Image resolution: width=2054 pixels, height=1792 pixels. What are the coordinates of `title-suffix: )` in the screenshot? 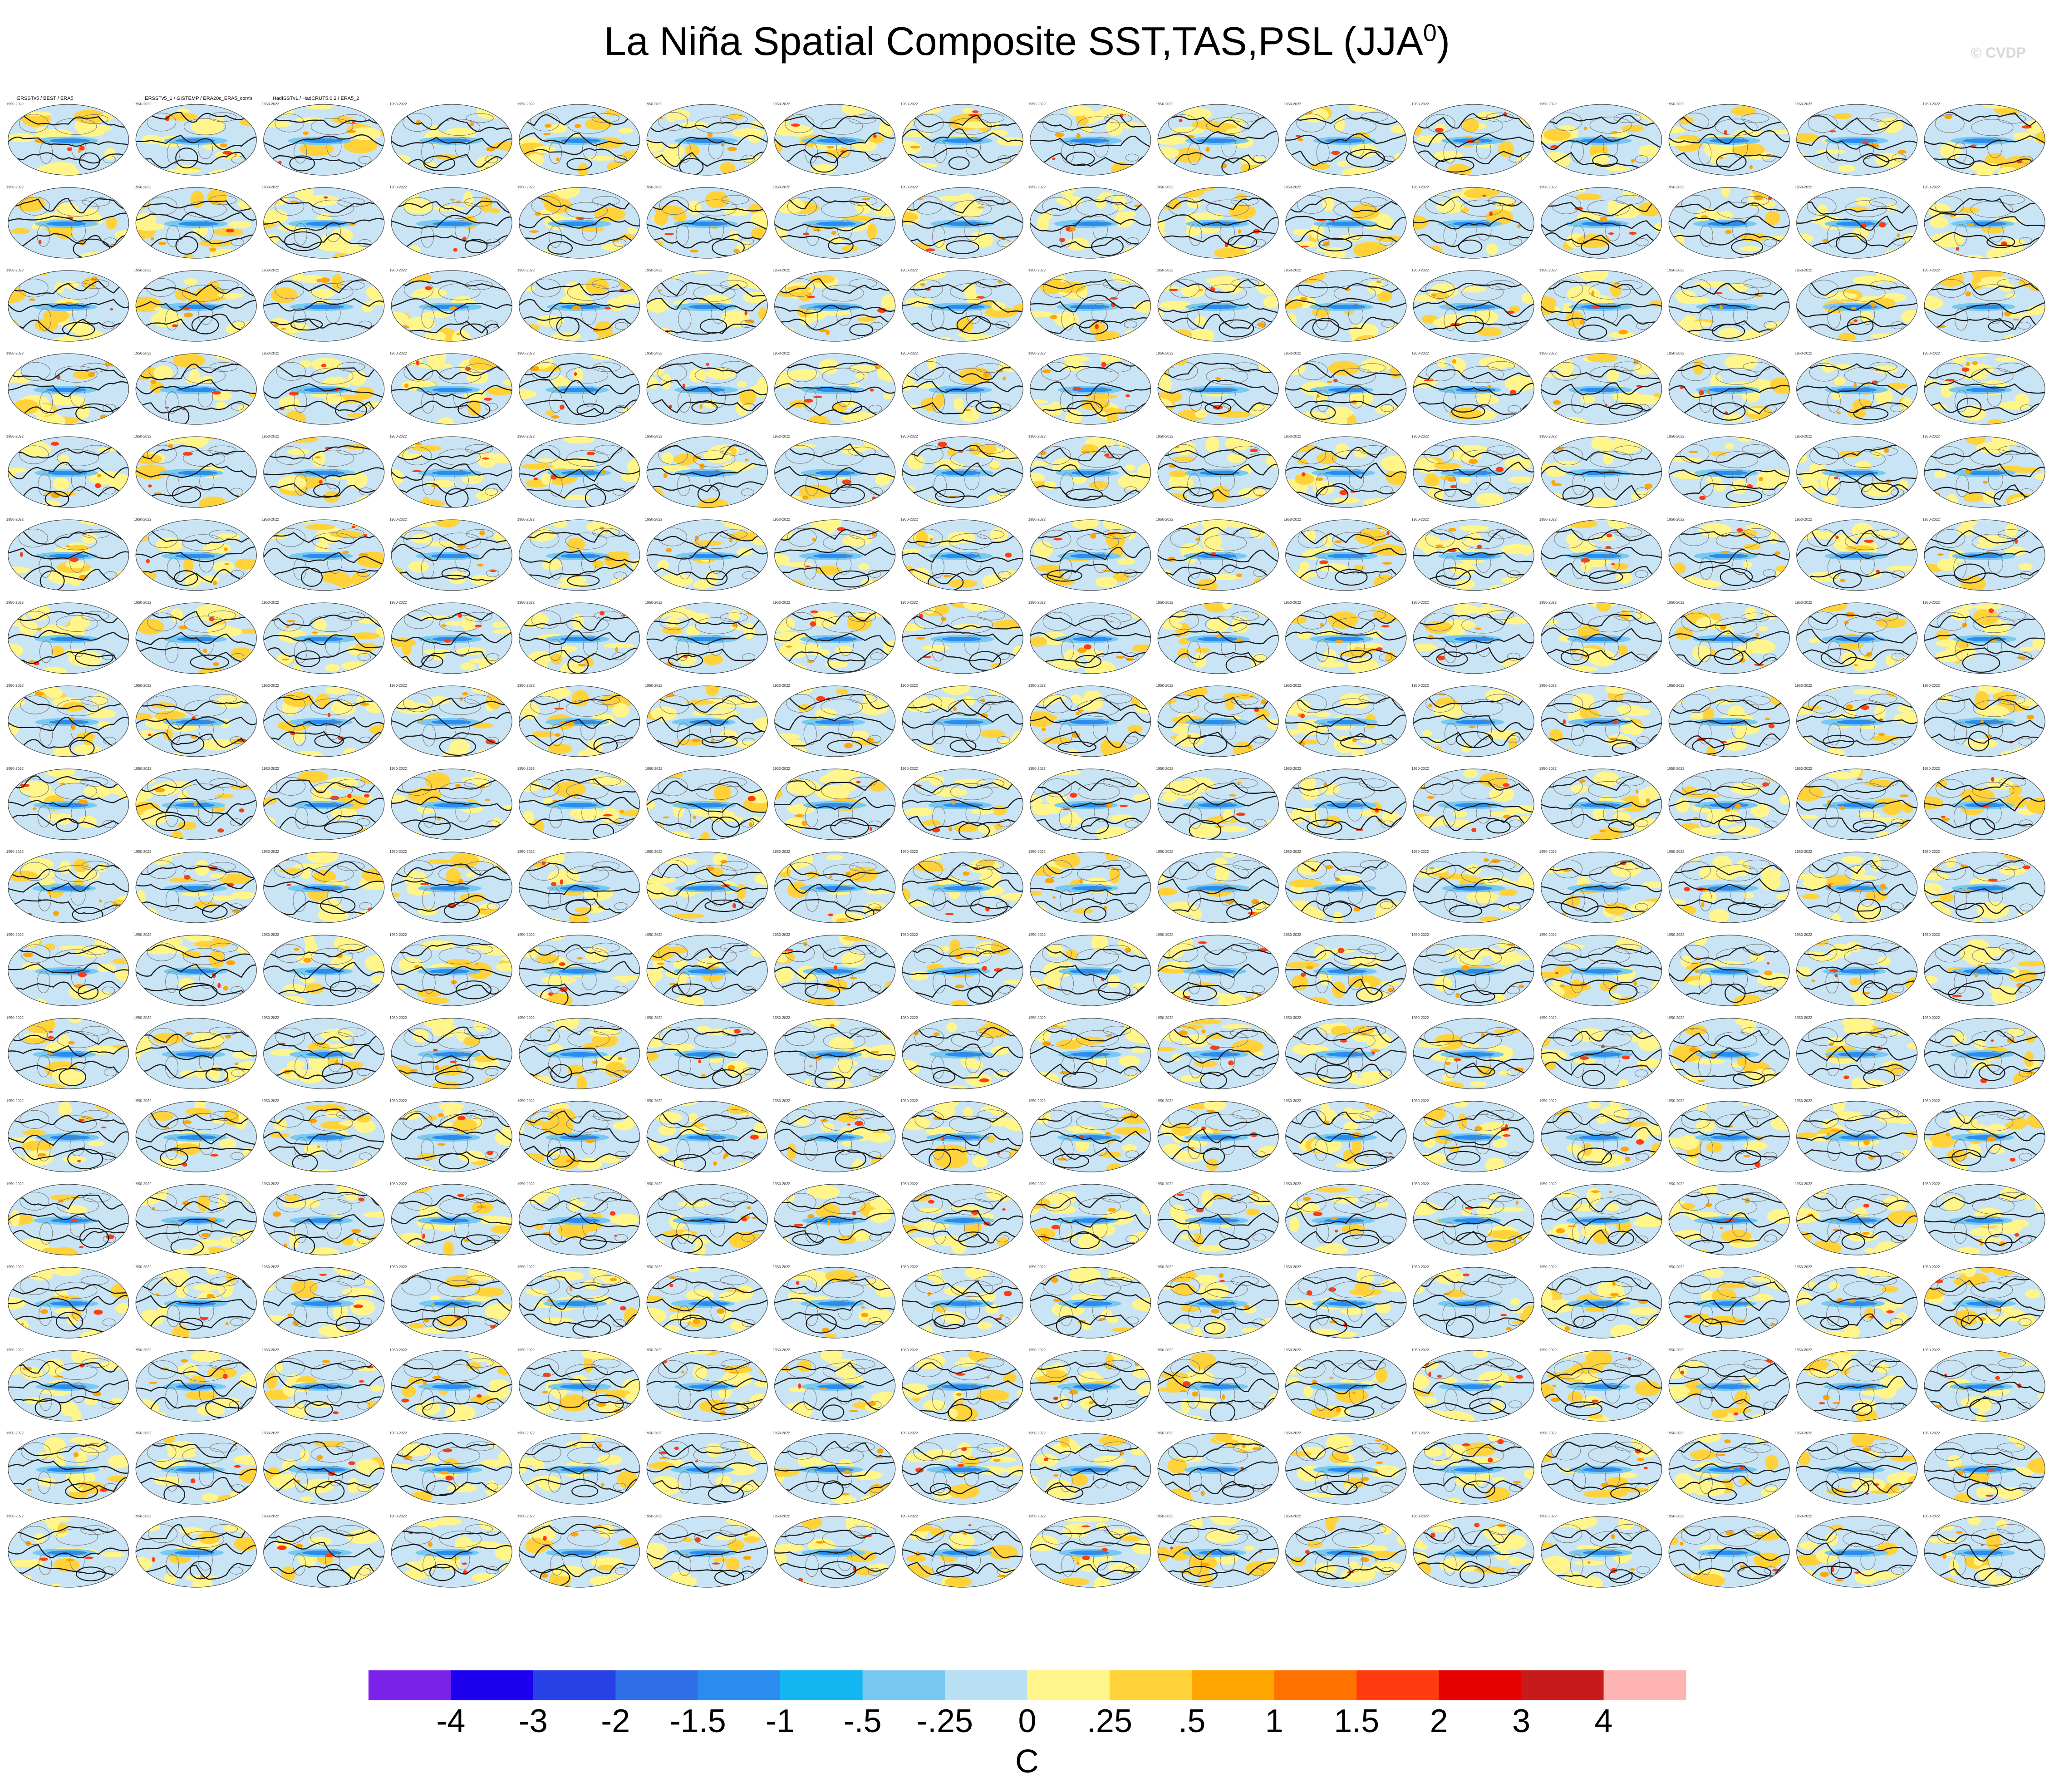 It's located at (1443, 41).